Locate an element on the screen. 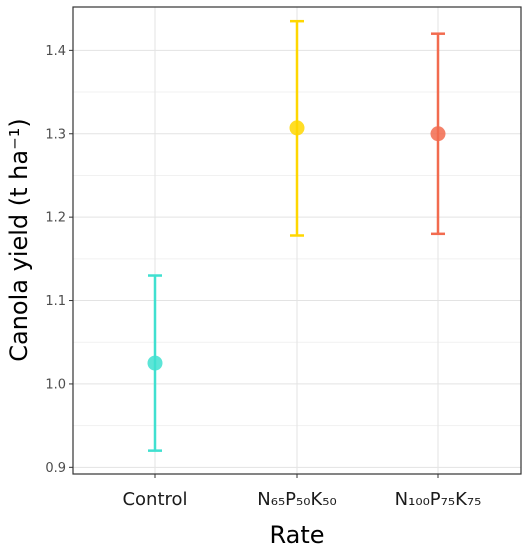  x-axis-ticks: Control N₆₅P₅₀K₅₀ N₁₀₀P₇₅K₇₅ is located at coordinates (301, 492).